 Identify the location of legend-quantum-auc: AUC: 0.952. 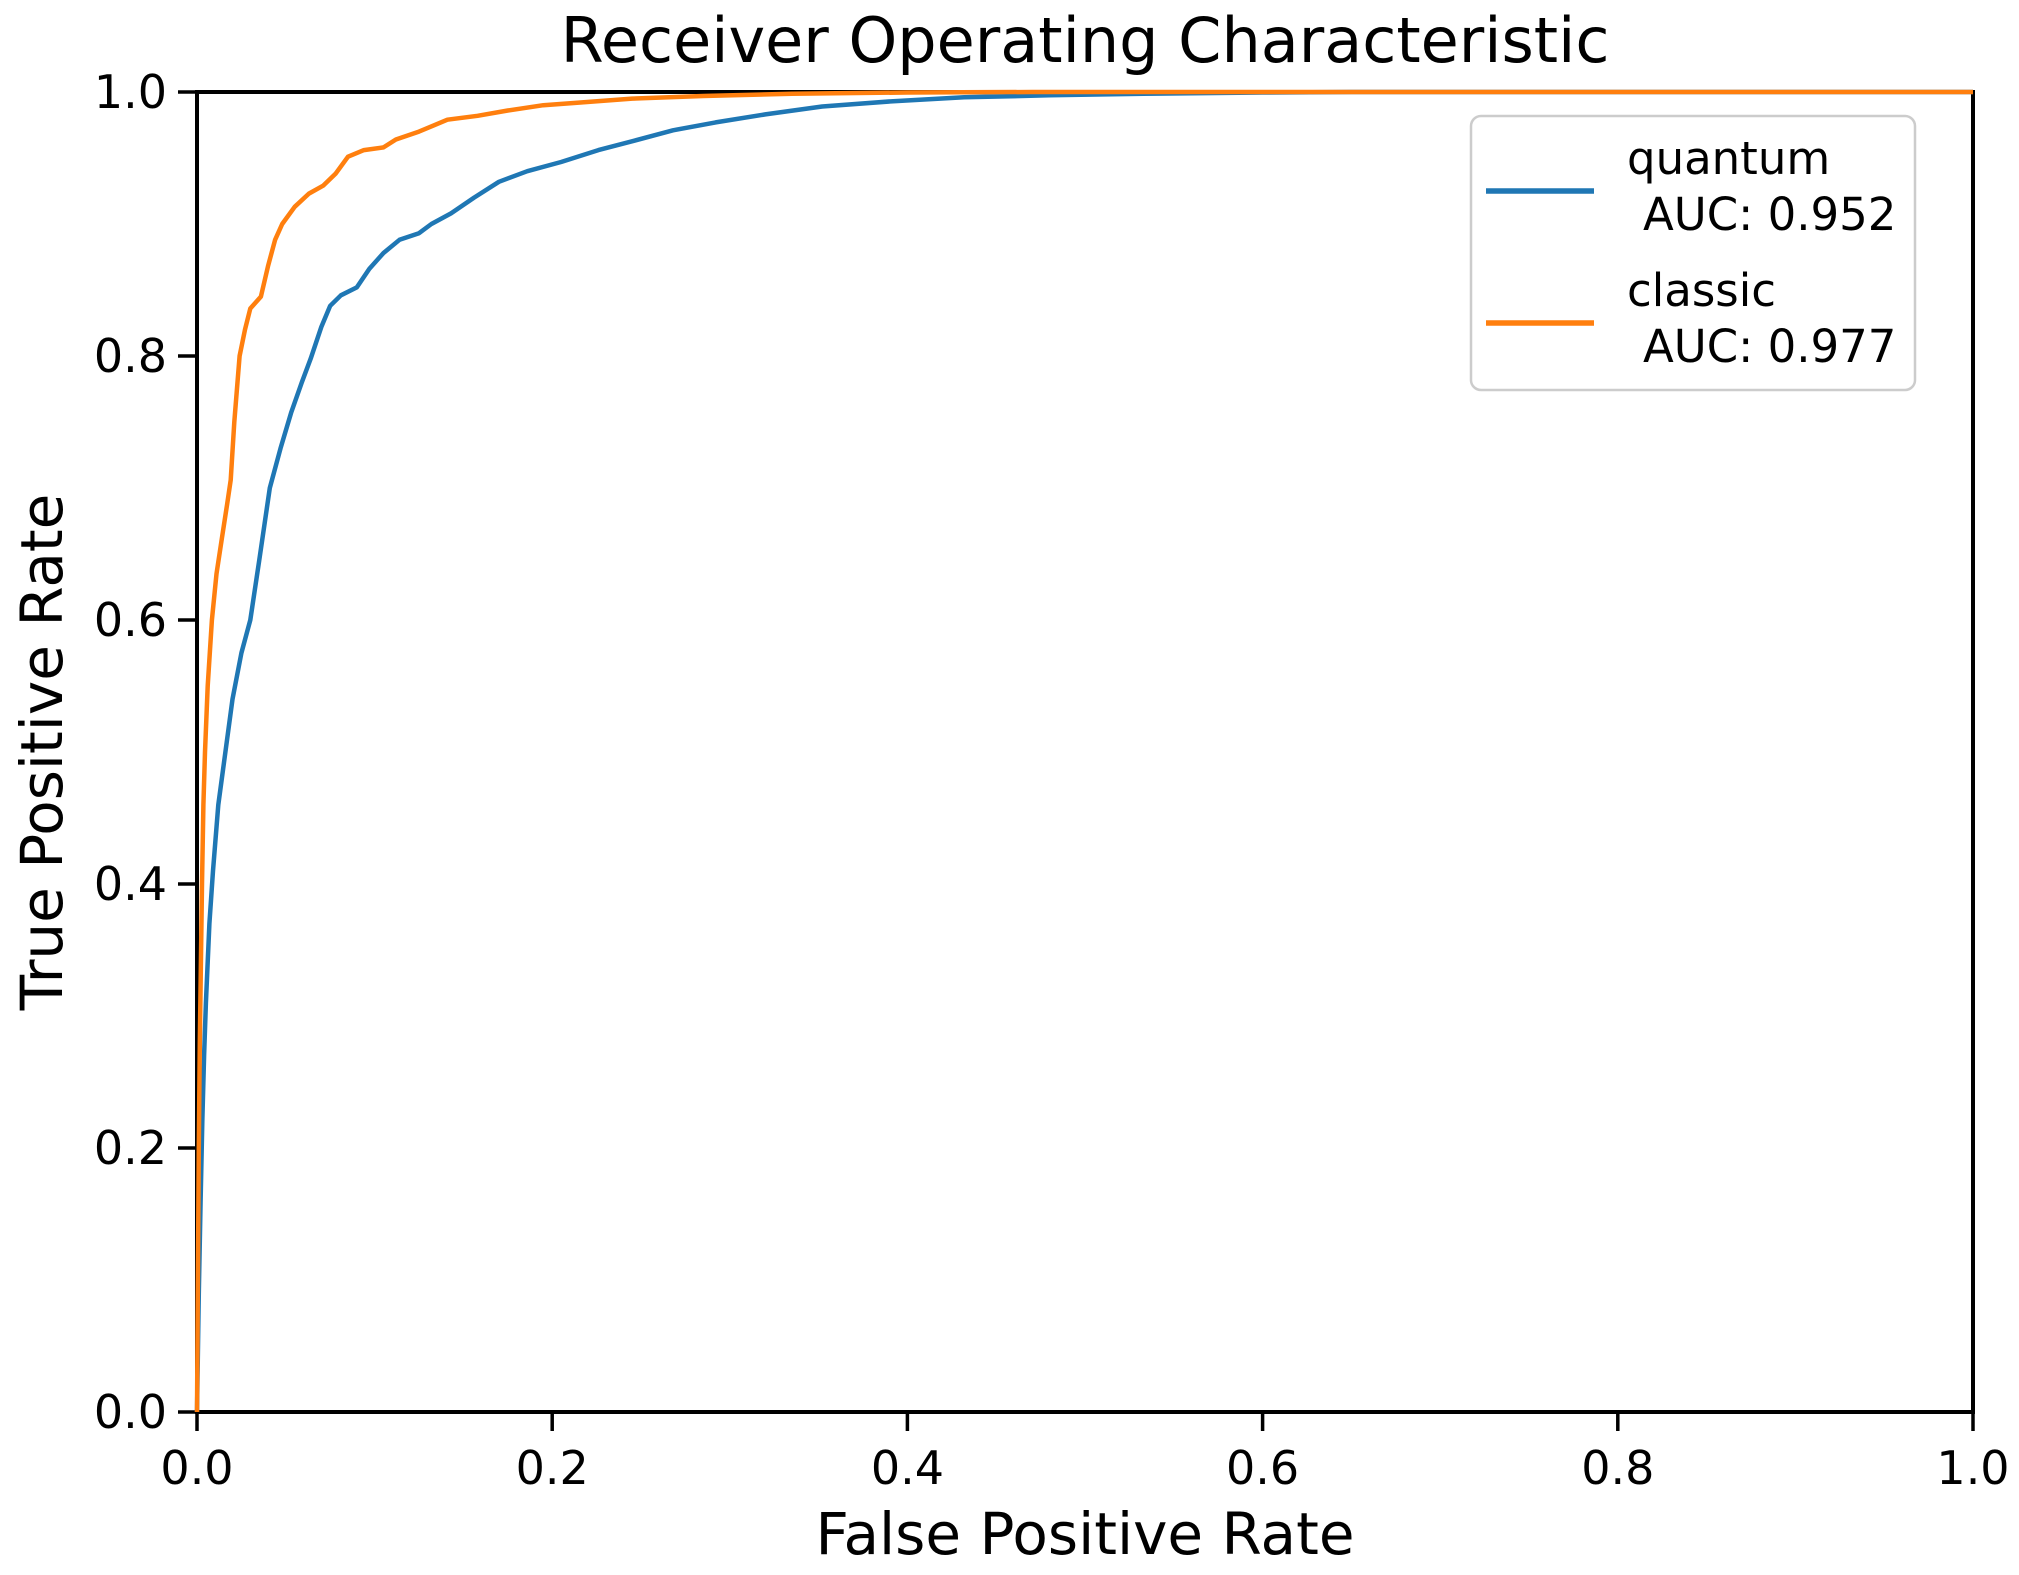
(1769, 214).